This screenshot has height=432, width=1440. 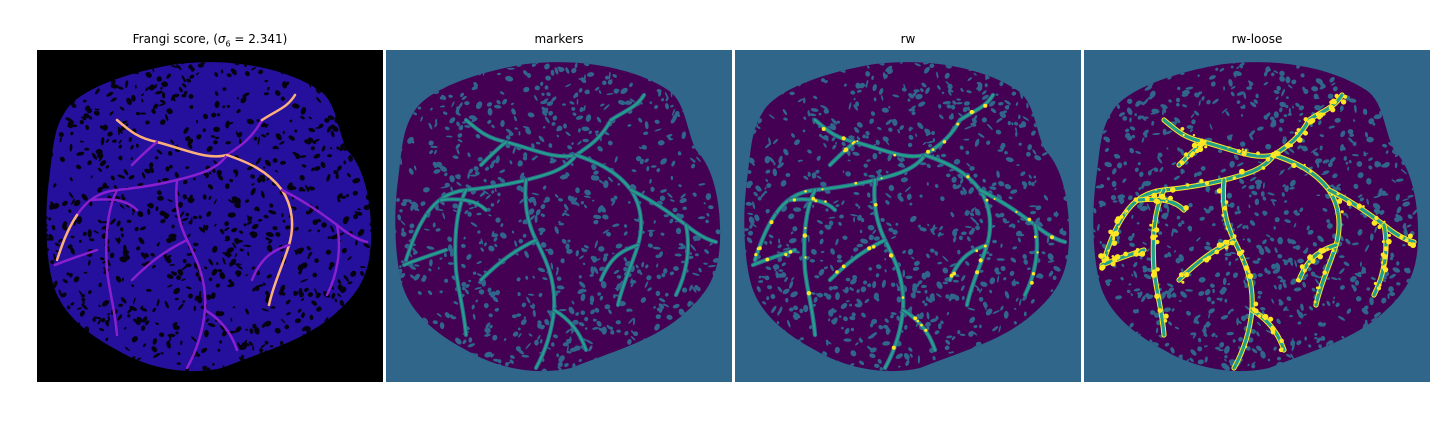 I want to click on rw-loose-panel-title: rw-loose, so click(x=1257, y=39).